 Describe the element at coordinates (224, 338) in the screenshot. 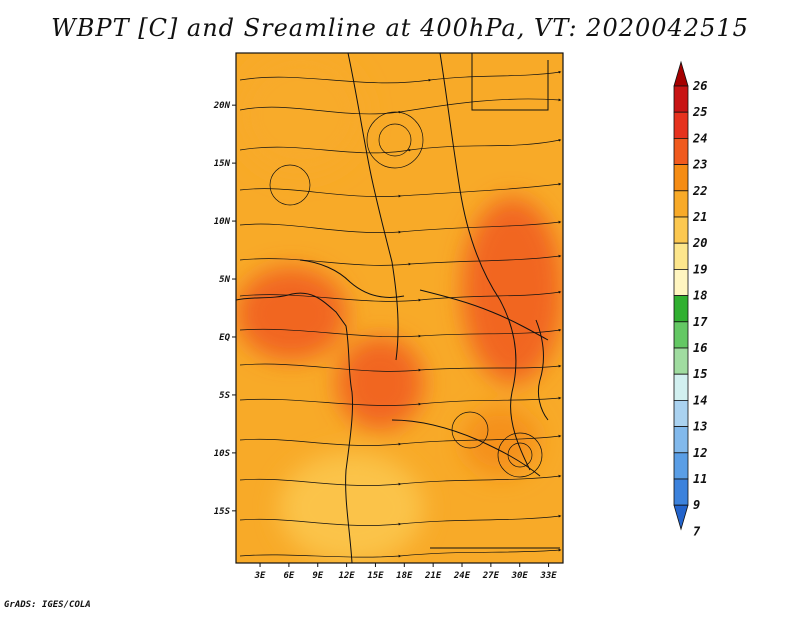

I see `y-tick-label: EQ` at that location.